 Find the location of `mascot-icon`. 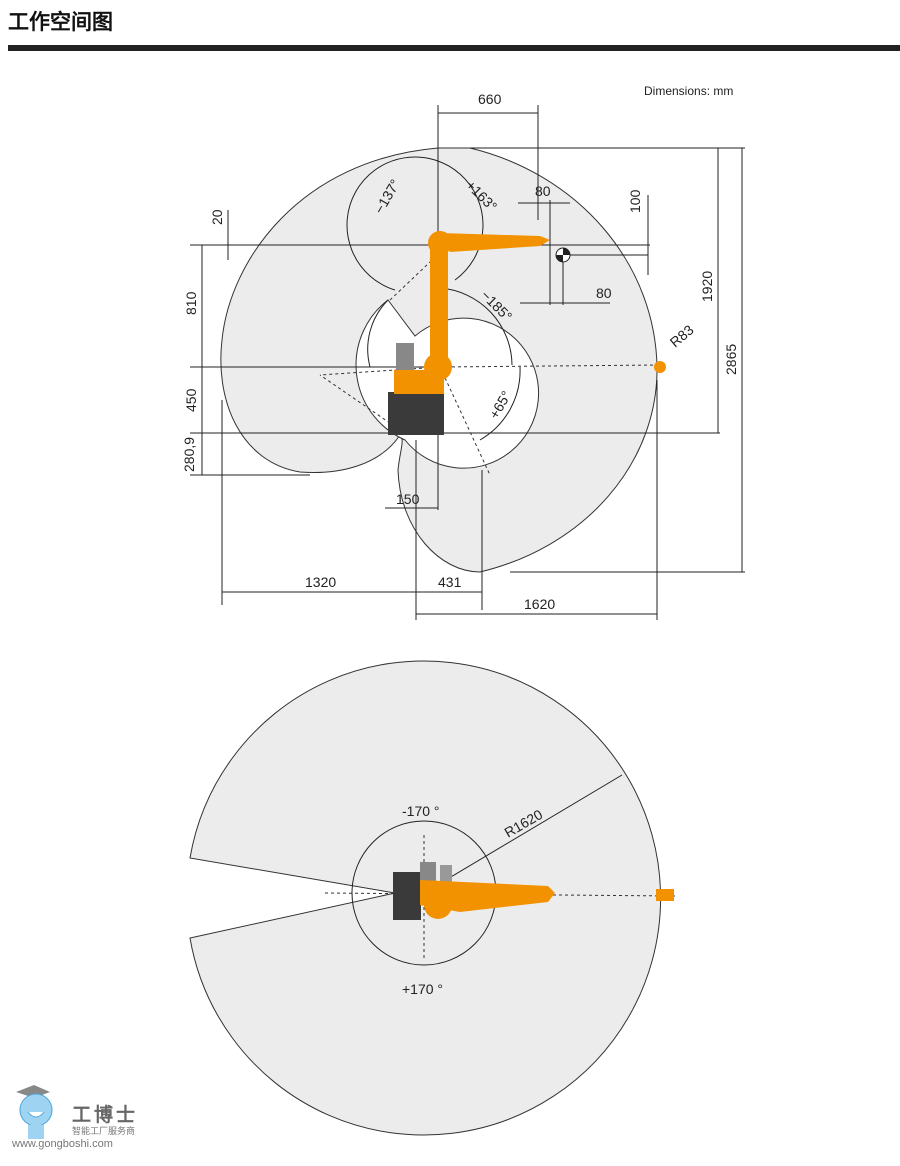

mascot-icon is located at coordinates (34, 1112).